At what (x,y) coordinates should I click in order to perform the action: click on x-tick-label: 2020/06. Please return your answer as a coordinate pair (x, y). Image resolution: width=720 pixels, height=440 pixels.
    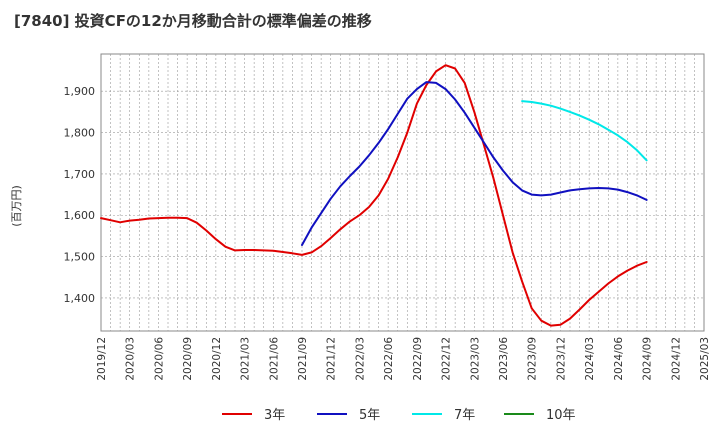
    Looking at the image, I should click on (159, 359).